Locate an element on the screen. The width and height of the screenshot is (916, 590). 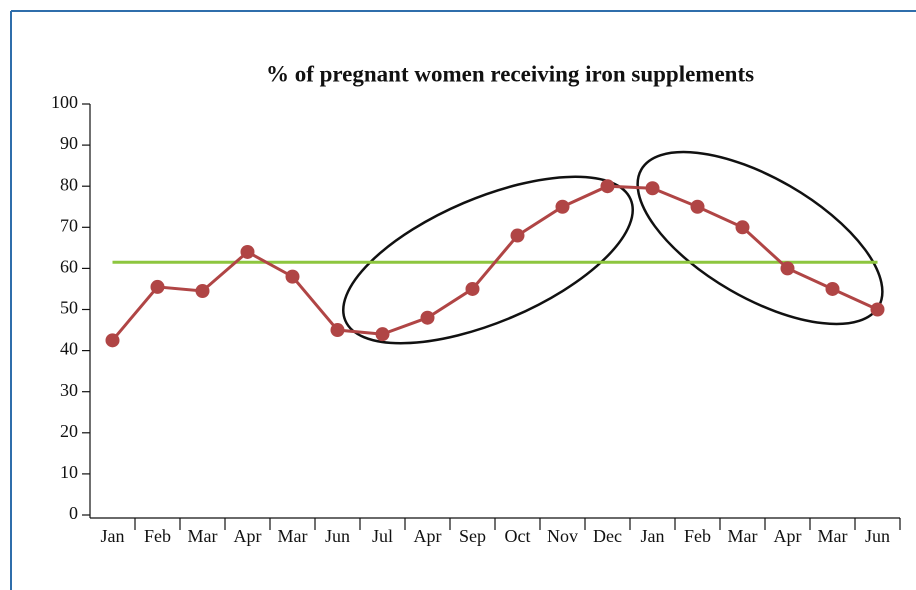
y-tick-label: 80 is located at coordinates (69, 184).